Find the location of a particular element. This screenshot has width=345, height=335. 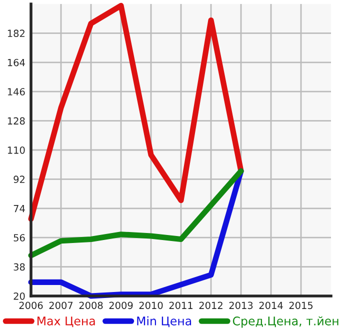

legend-label: Min Цена is located at coordinates (164, 322).